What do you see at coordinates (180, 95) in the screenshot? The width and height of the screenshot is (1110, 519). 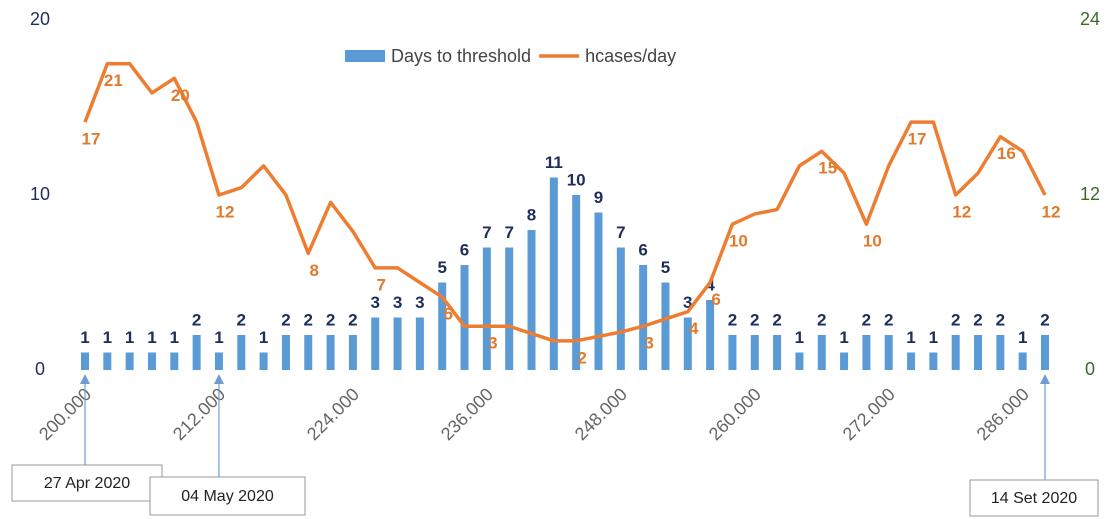 I see `line-label: 20` at bounding box center [180, 95].